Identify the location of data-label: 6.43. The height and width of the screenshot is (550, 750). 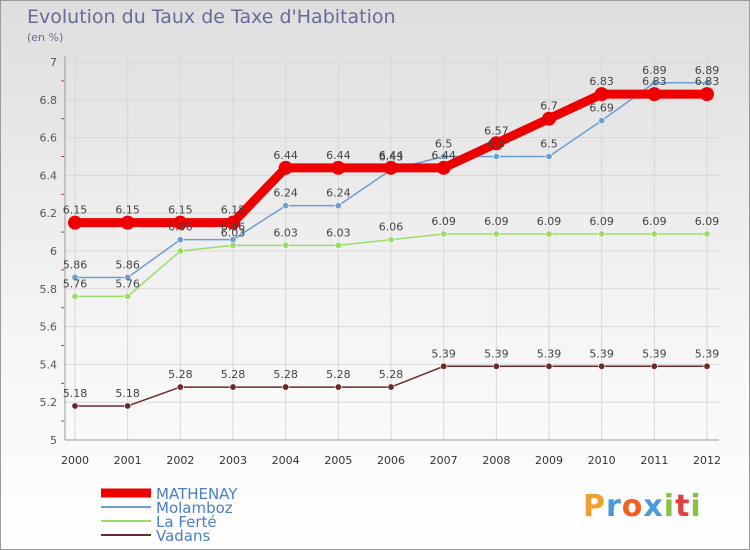
(391, 157).